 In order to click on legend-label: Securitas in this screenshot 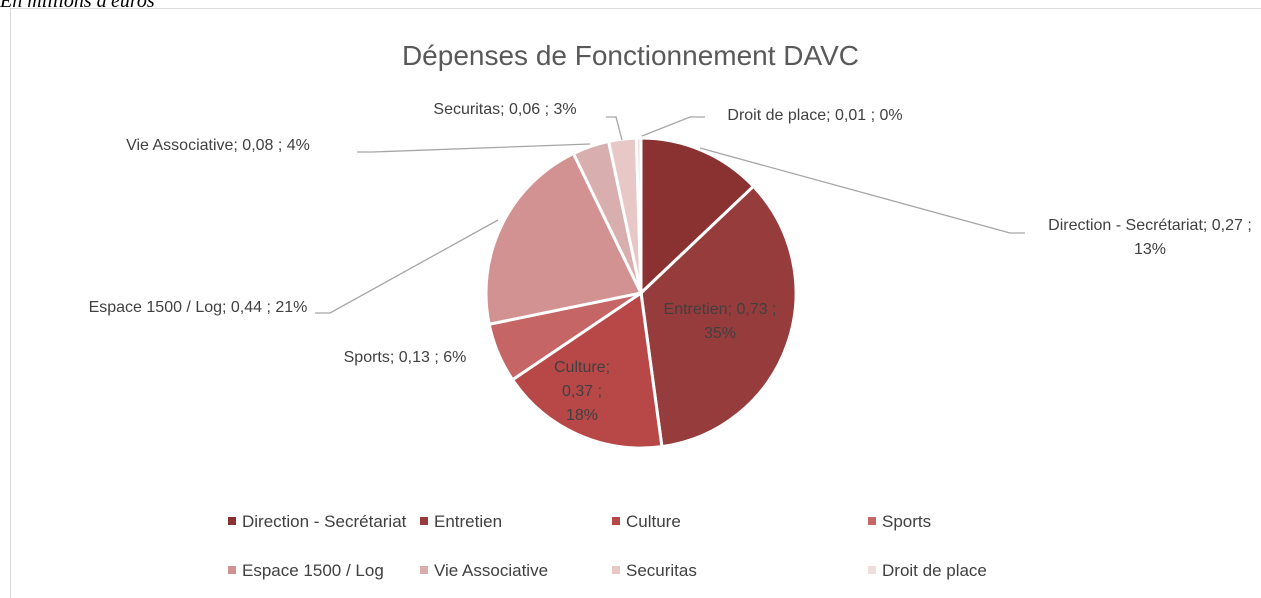, I will do `click(661, 570)`.